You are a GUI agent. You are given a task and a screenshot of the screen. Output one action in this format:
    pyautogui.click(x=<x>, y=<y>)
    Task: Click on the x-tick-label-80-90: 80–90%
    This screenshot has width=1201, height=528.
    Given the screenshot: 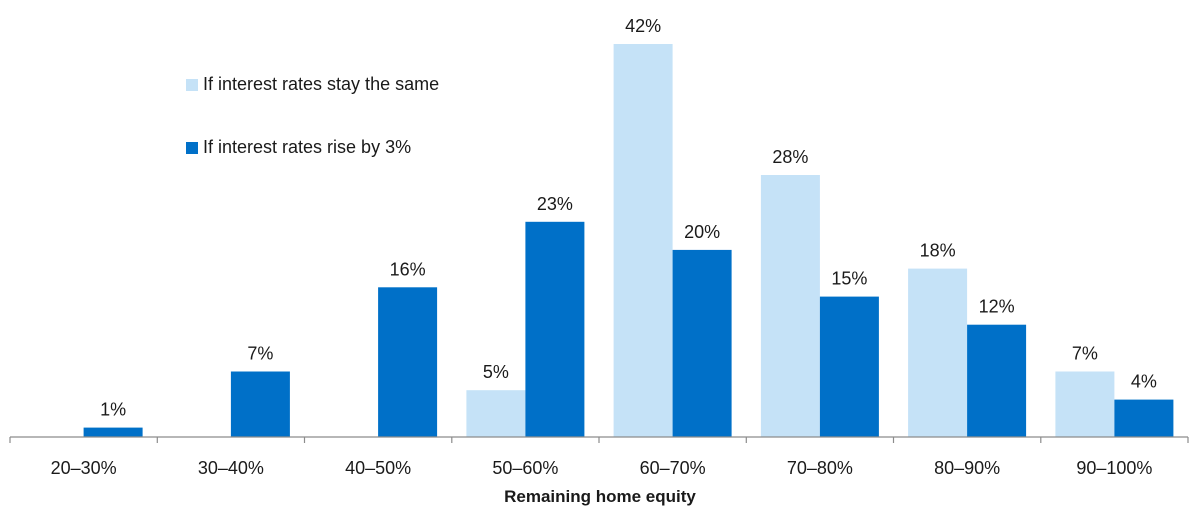 What is the action you would take?
    pyautogui.click(x=967, y=468)
    